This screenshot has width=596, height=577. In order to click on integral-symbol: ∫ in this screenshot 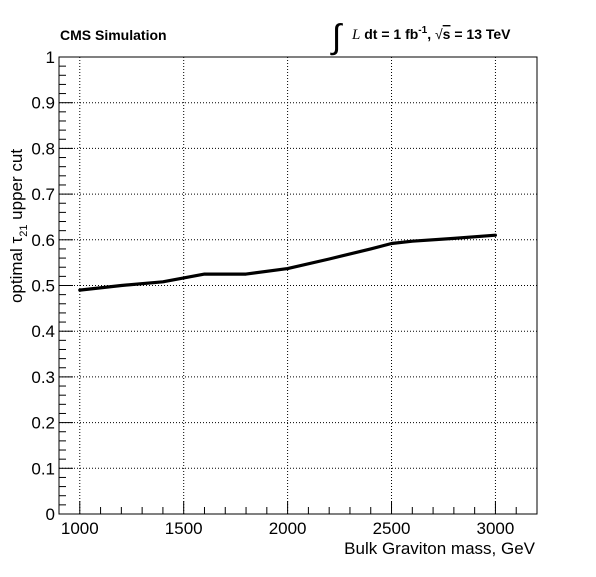, I will do `click(336, 37)`.